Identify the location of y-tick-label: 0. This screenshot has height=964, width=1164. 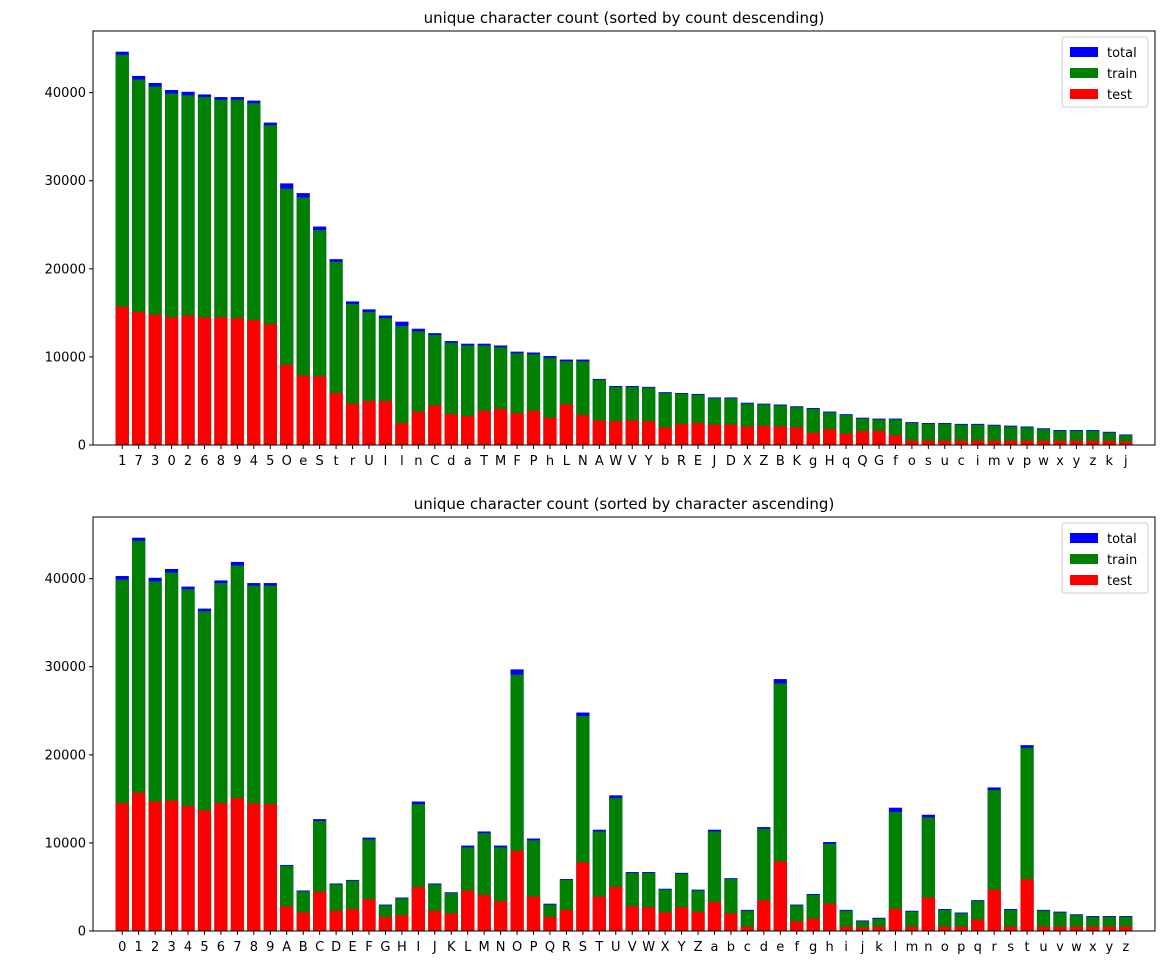
(82, 446).